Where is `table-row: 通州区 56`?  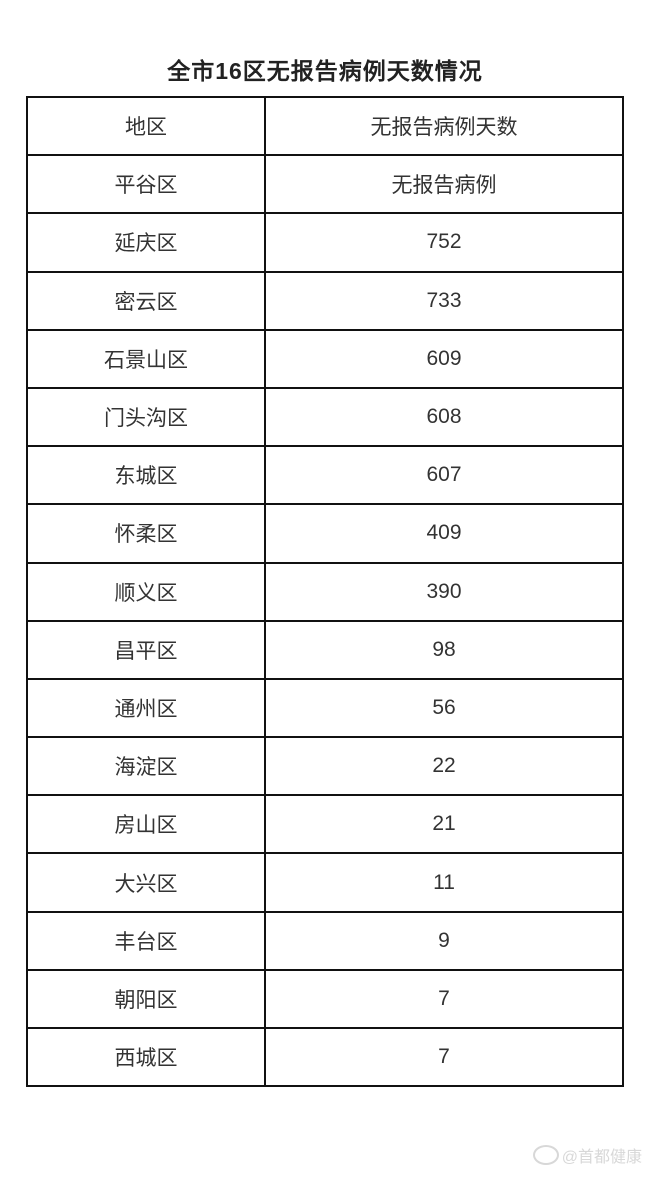
table-row: 通州区 56 is located at coordinates (325, 708).